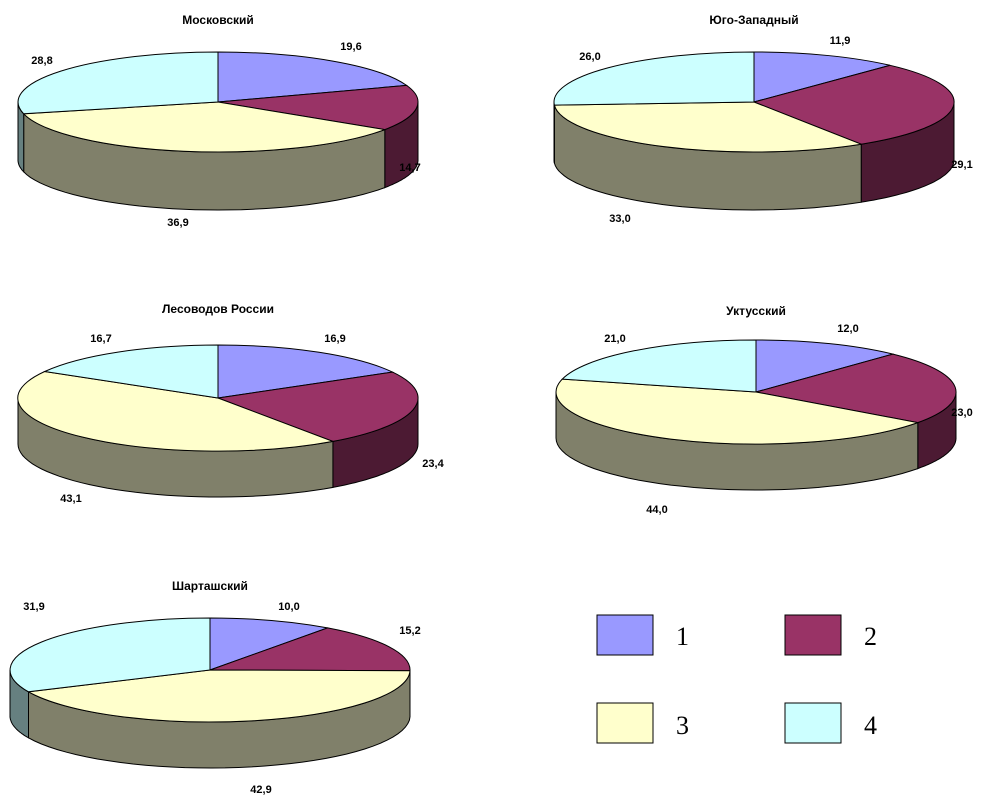 The height and width of the screenshot is (805, 1004). Describe the element at coordinates (589, 57) in the screenshot. I see `data-label-2-4: 26,0` at that location.